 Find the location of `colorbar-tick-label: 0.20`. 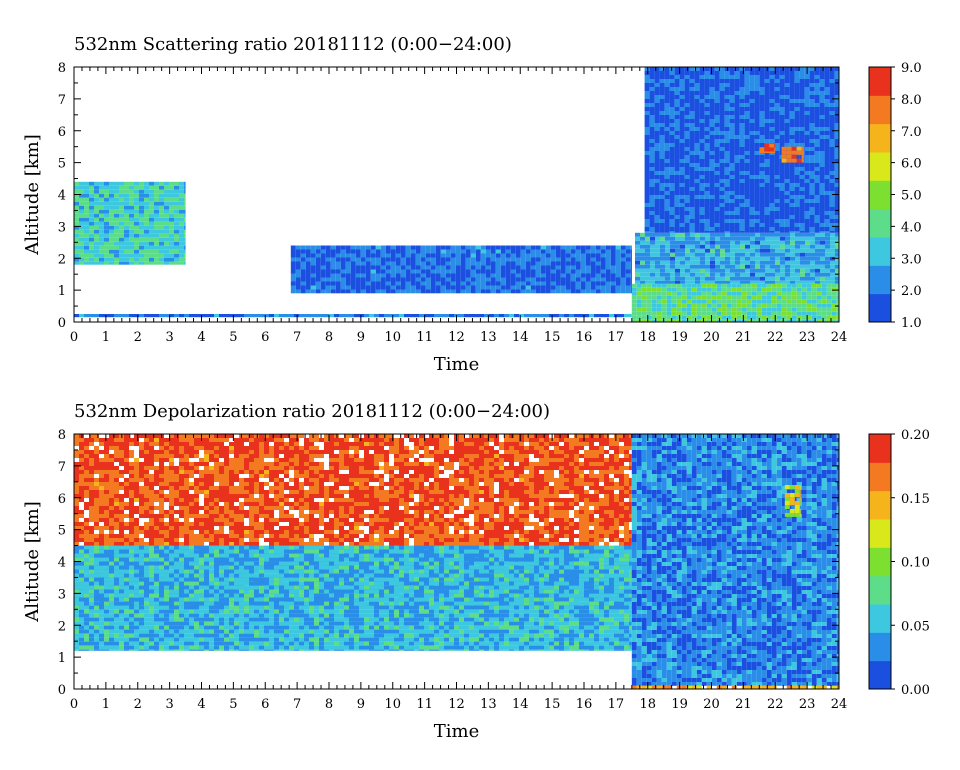

colorbar-tick-label: 0.20 is located at coordinates (915, 435).